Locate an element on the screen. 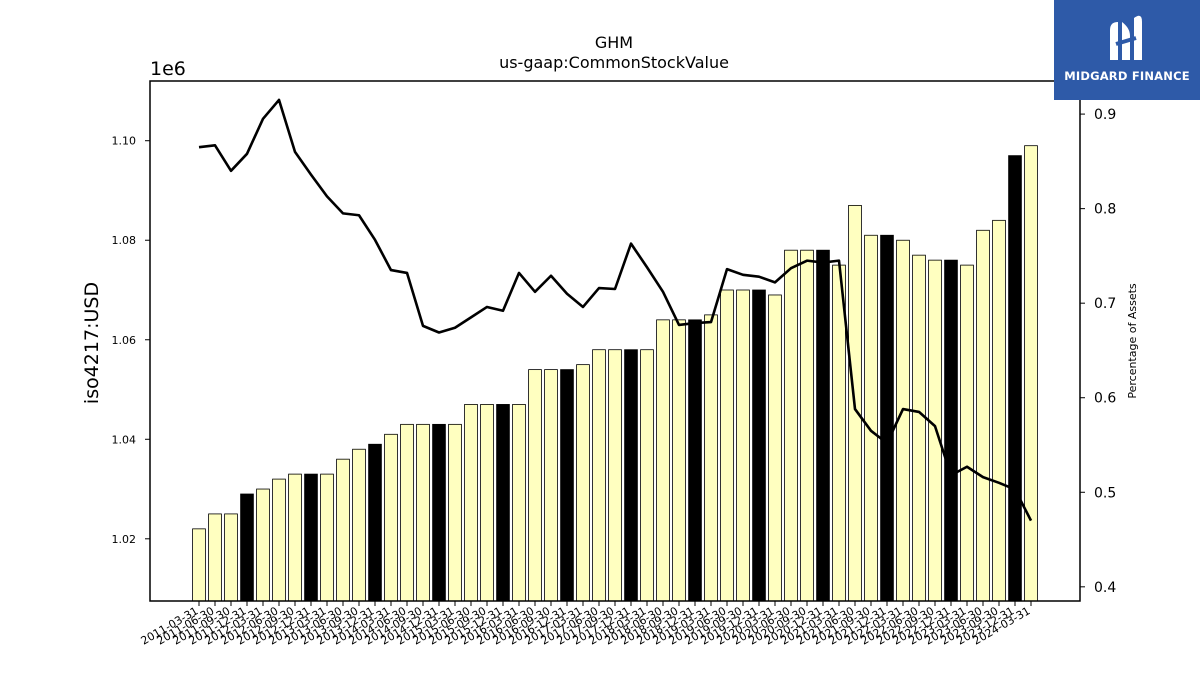 This screenshot has height=675, width=1200. y2-axis-ticks: 0.4 0.5 0.6 0.7 0.8 0.9 is located at coordinates (1098, 351).